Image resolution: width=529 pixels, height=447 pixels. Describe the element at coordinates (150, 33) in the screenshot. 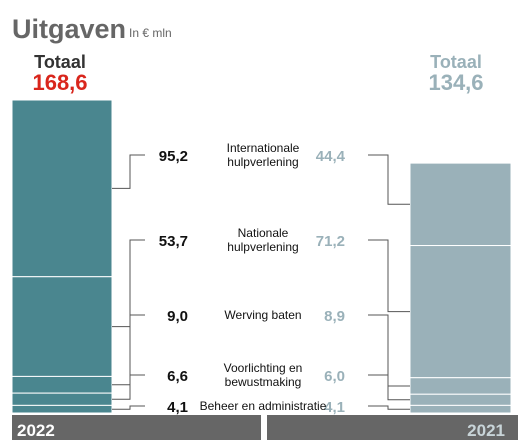

I see `unit-label: In € mln` at that location.